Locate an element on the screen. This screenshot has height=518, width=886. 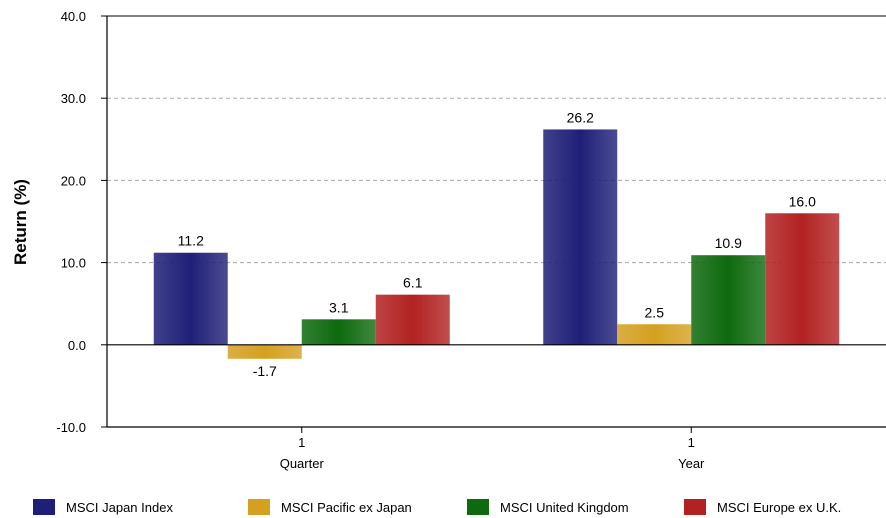
data-label: 10.9 is located at coordinates (728, 243).